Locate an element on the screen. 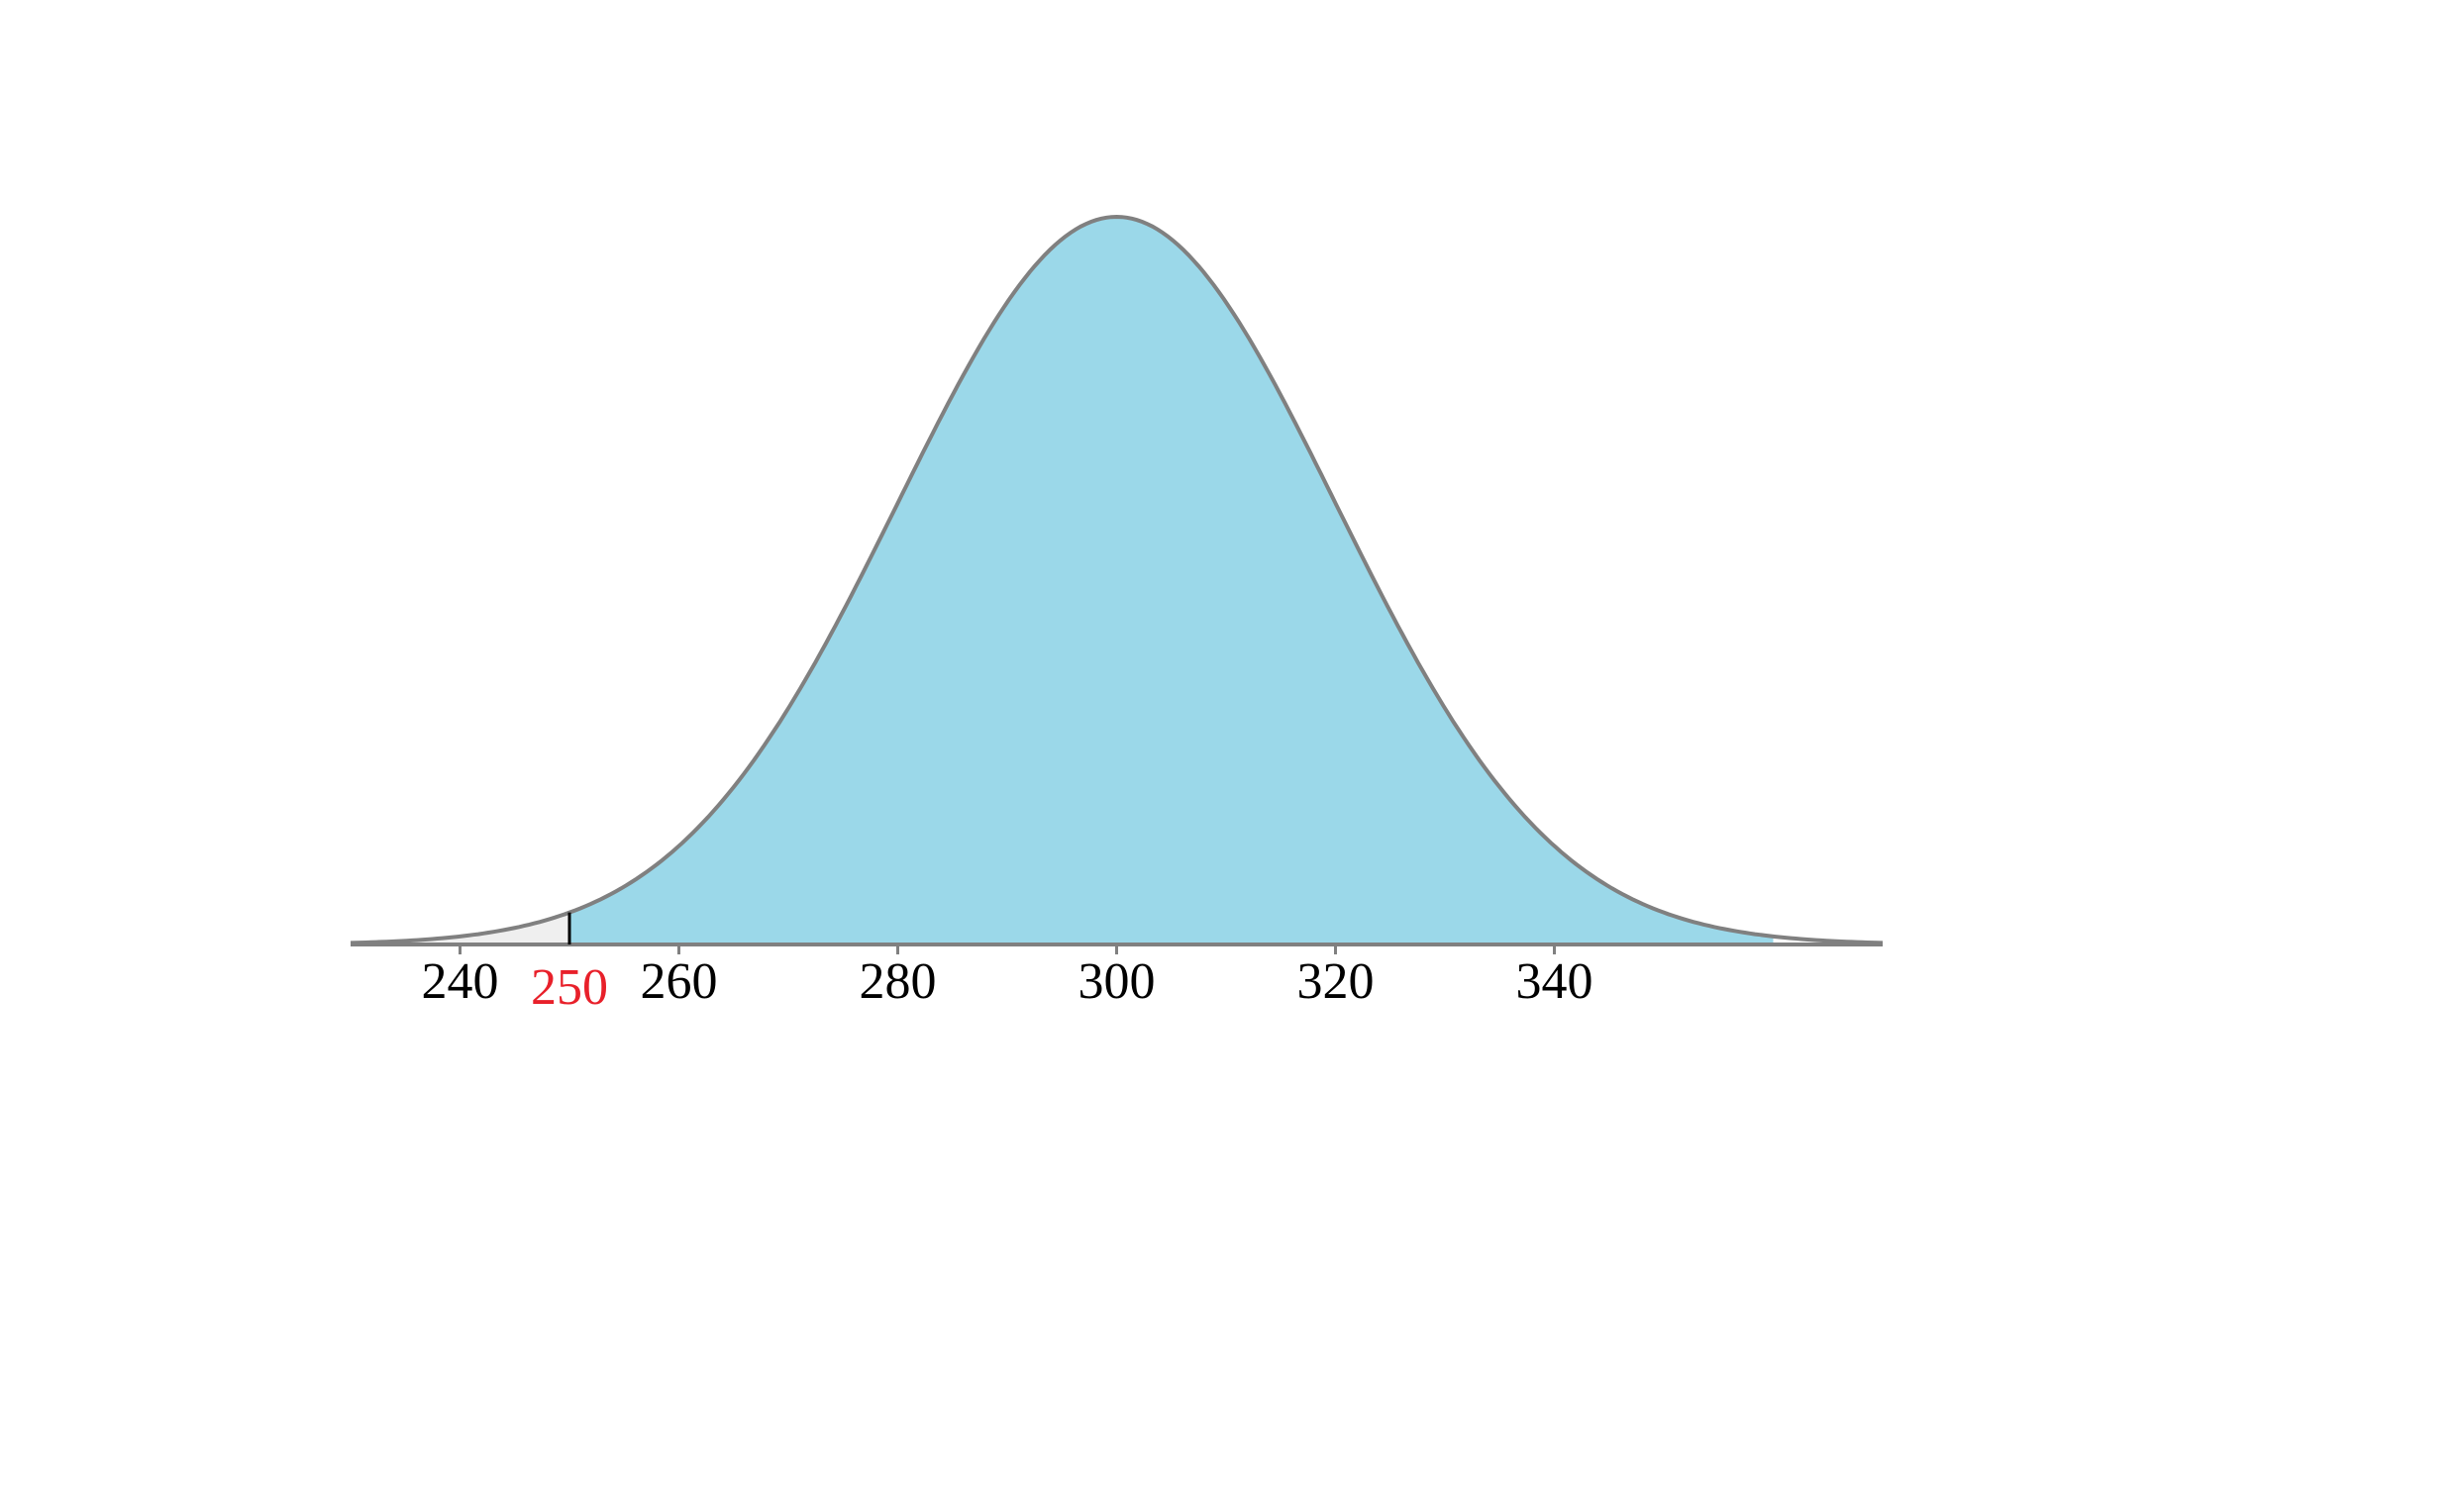 The height and width of the screenshot is (1489, 2464). tail-area is located at coordinates (460, 928).